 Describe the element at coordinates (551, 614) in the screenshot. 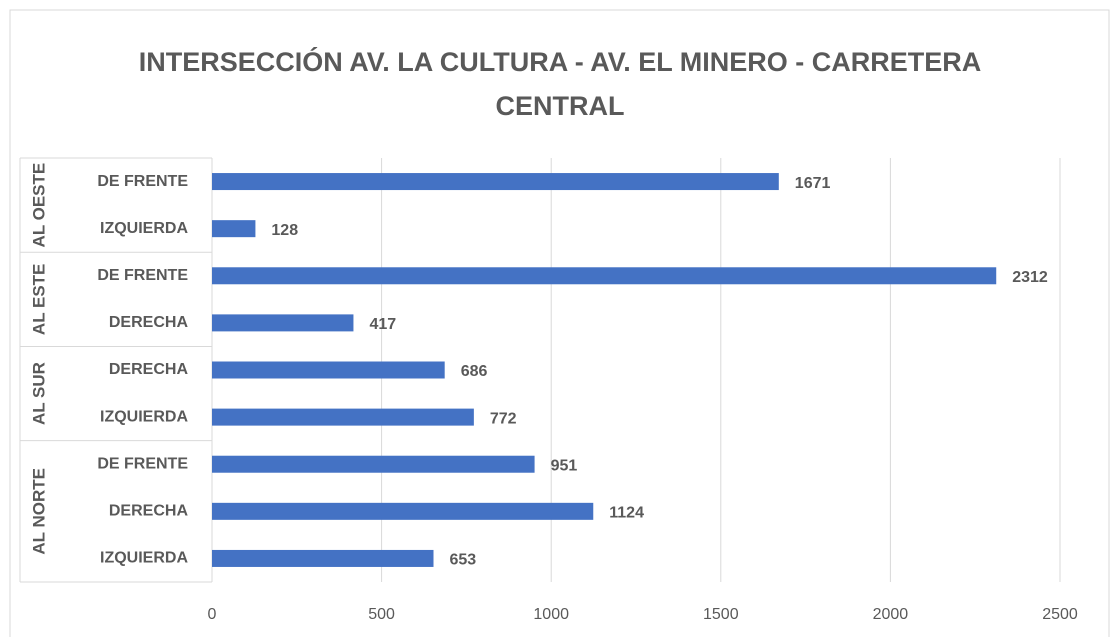

I see `x-tick-label: 1000` at that location.